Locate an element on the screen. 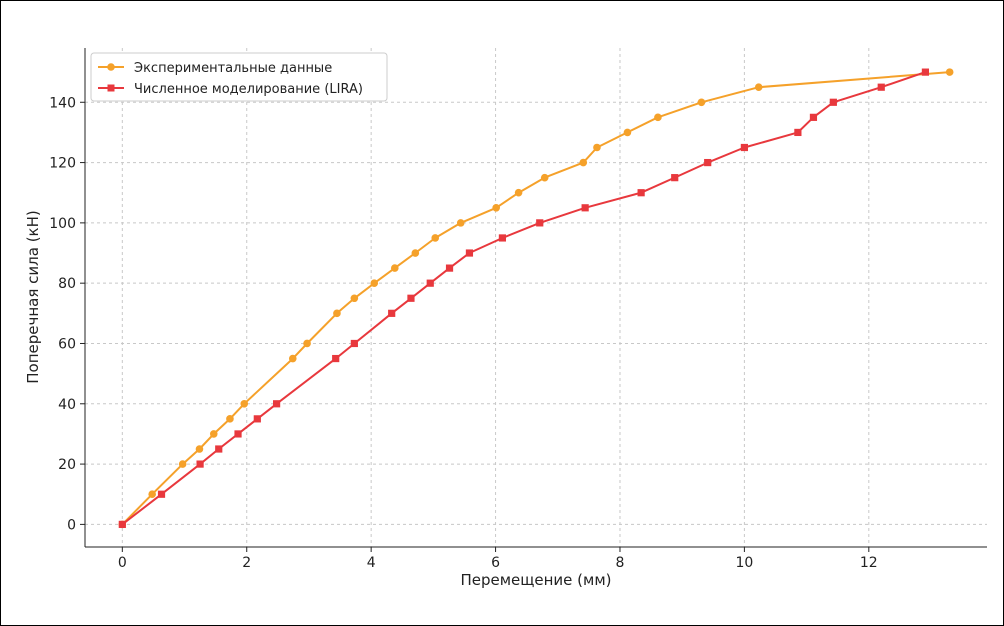 The height and width of the screenshot is (626, 1004). legend-label-experimental: Экспериментальные данные is located at coordinates (233, 68).